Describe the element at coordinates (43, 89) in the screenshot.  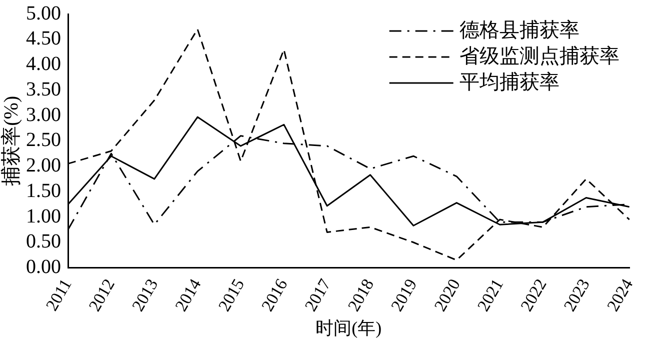
I see `y-tick-label: 3.50` at that location.